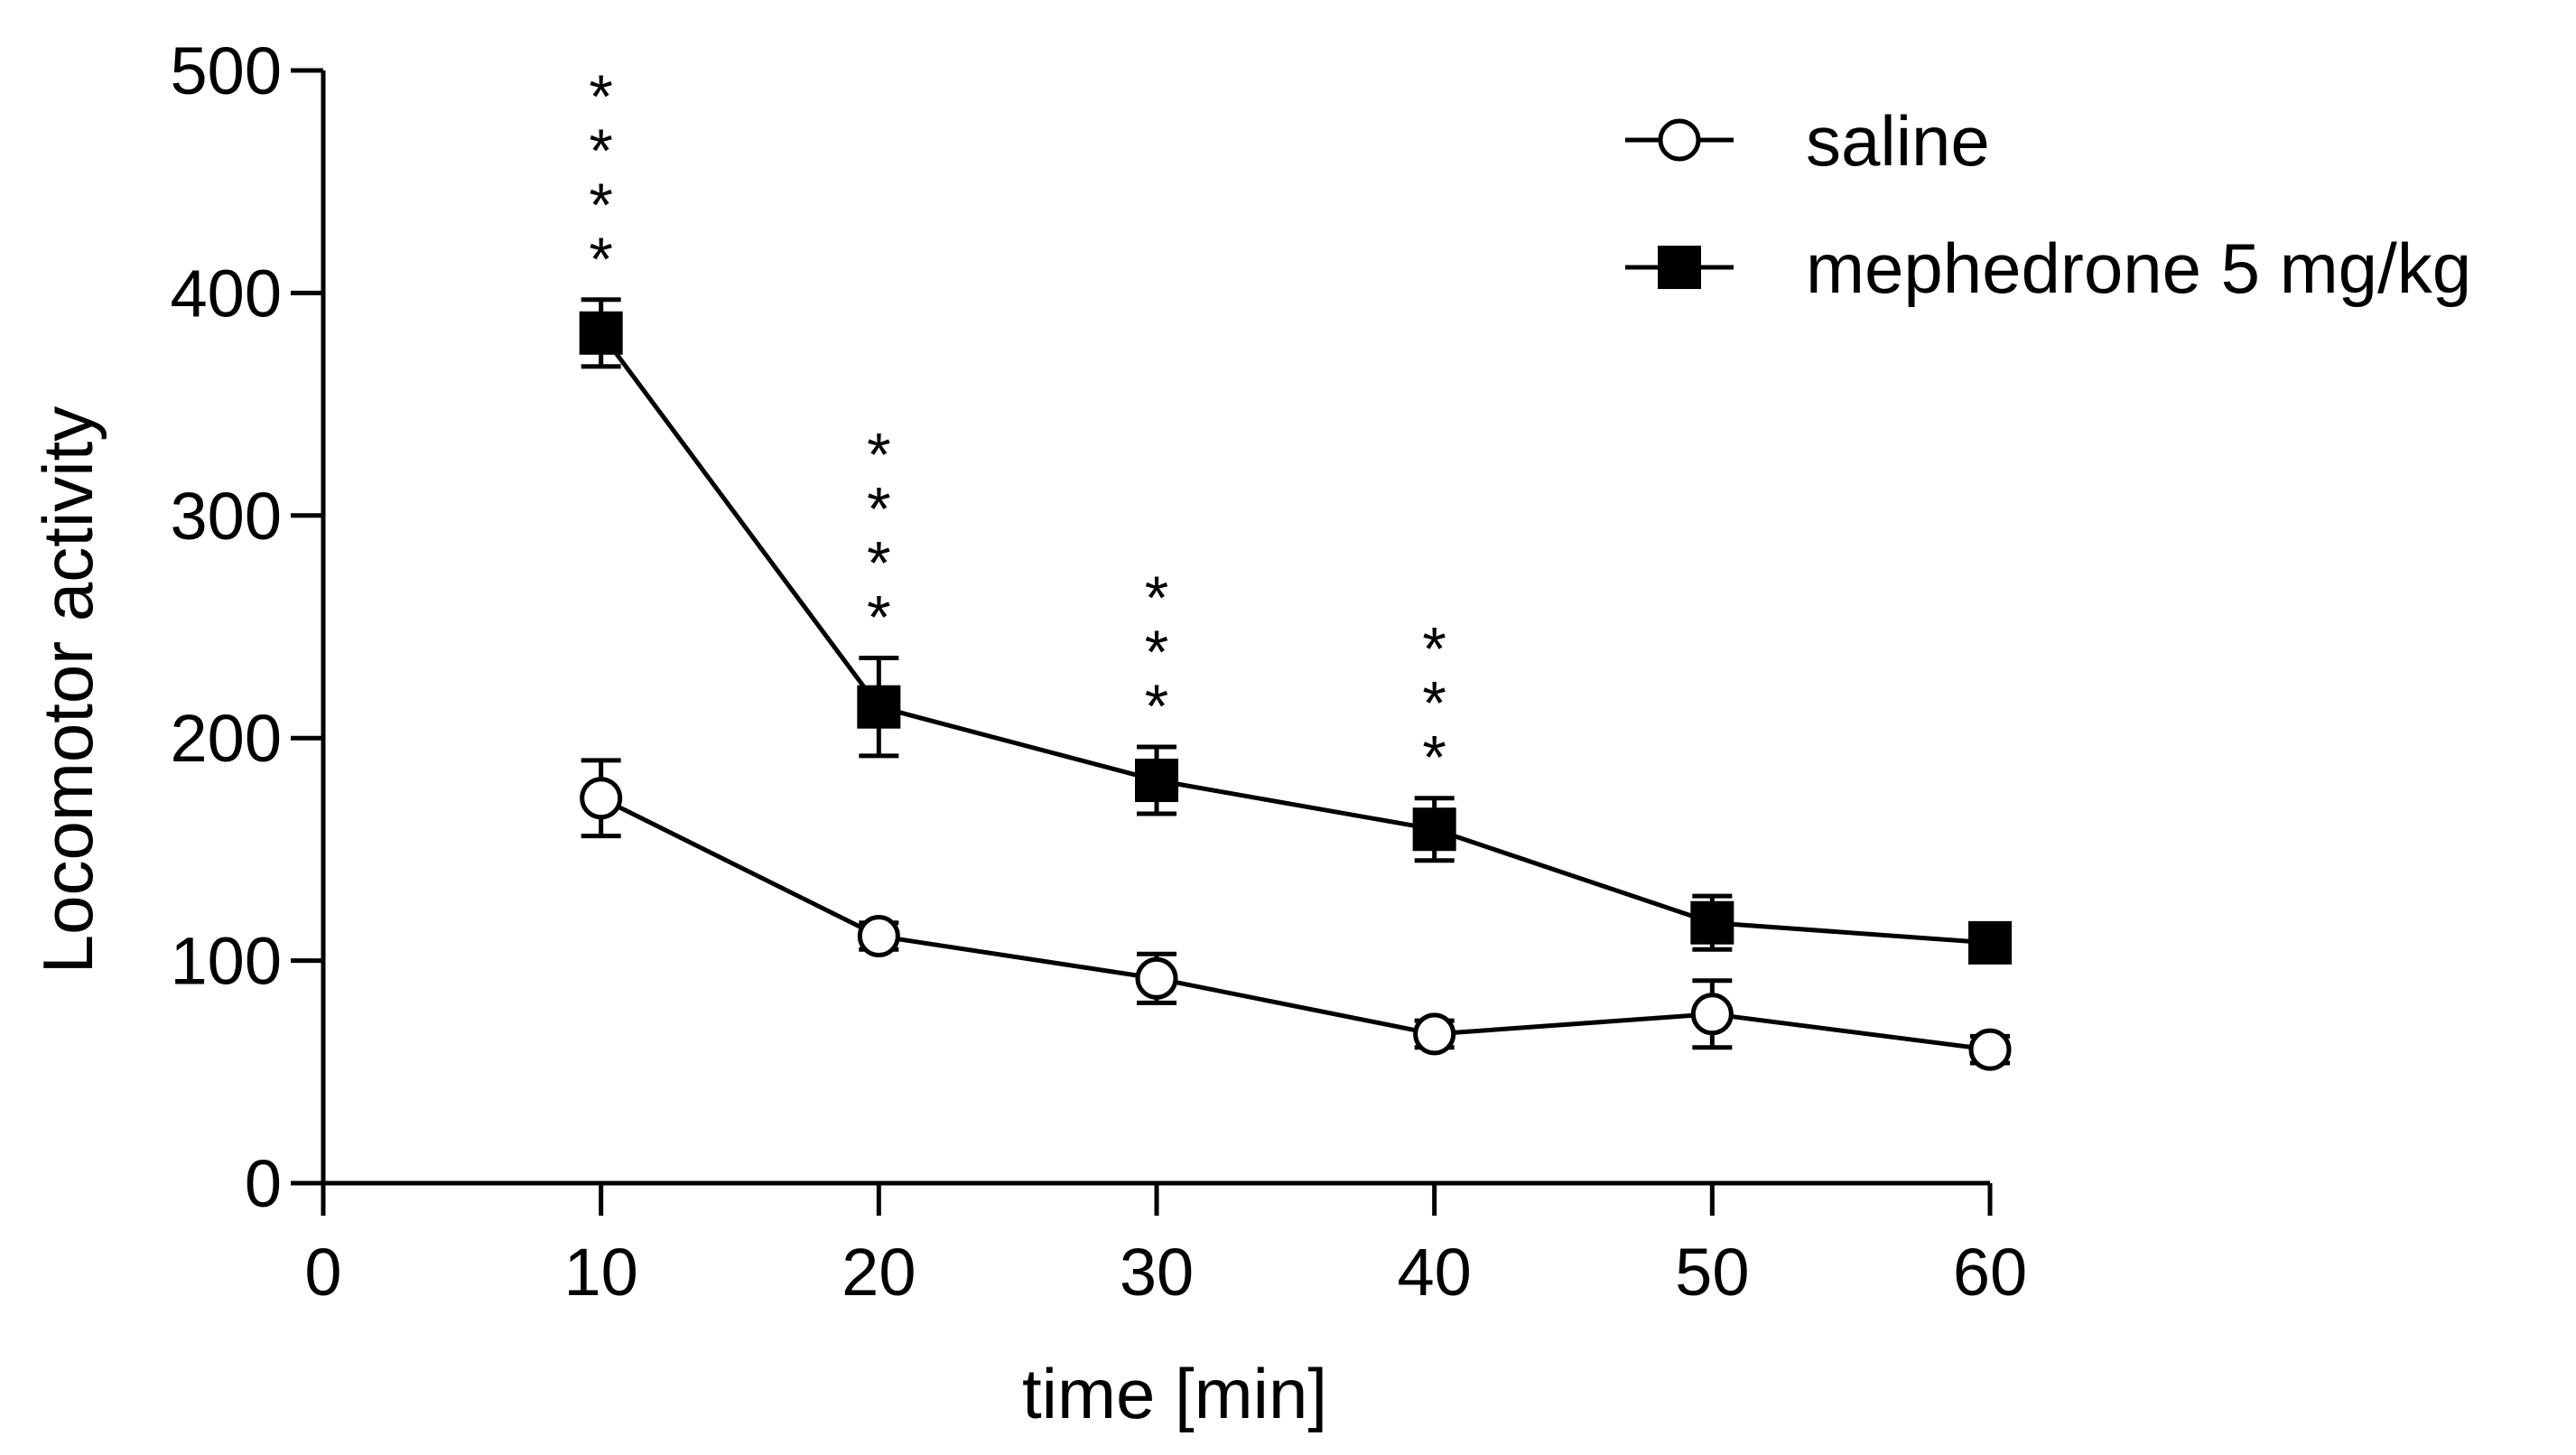  What do you see at coordinates (600, 259) in the screenshot?
I see `asterisk-10-3: *` at bounding box center [600, 259].